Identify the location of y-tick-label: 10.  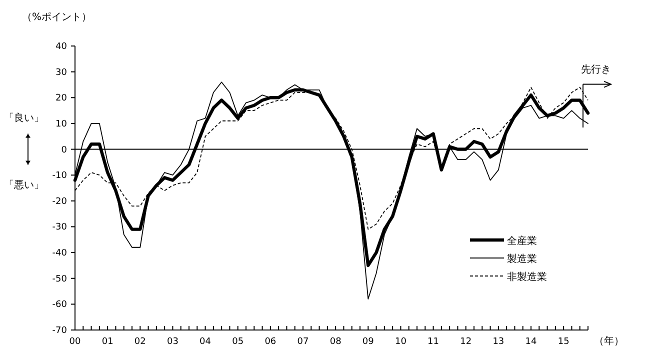
(62, 124).